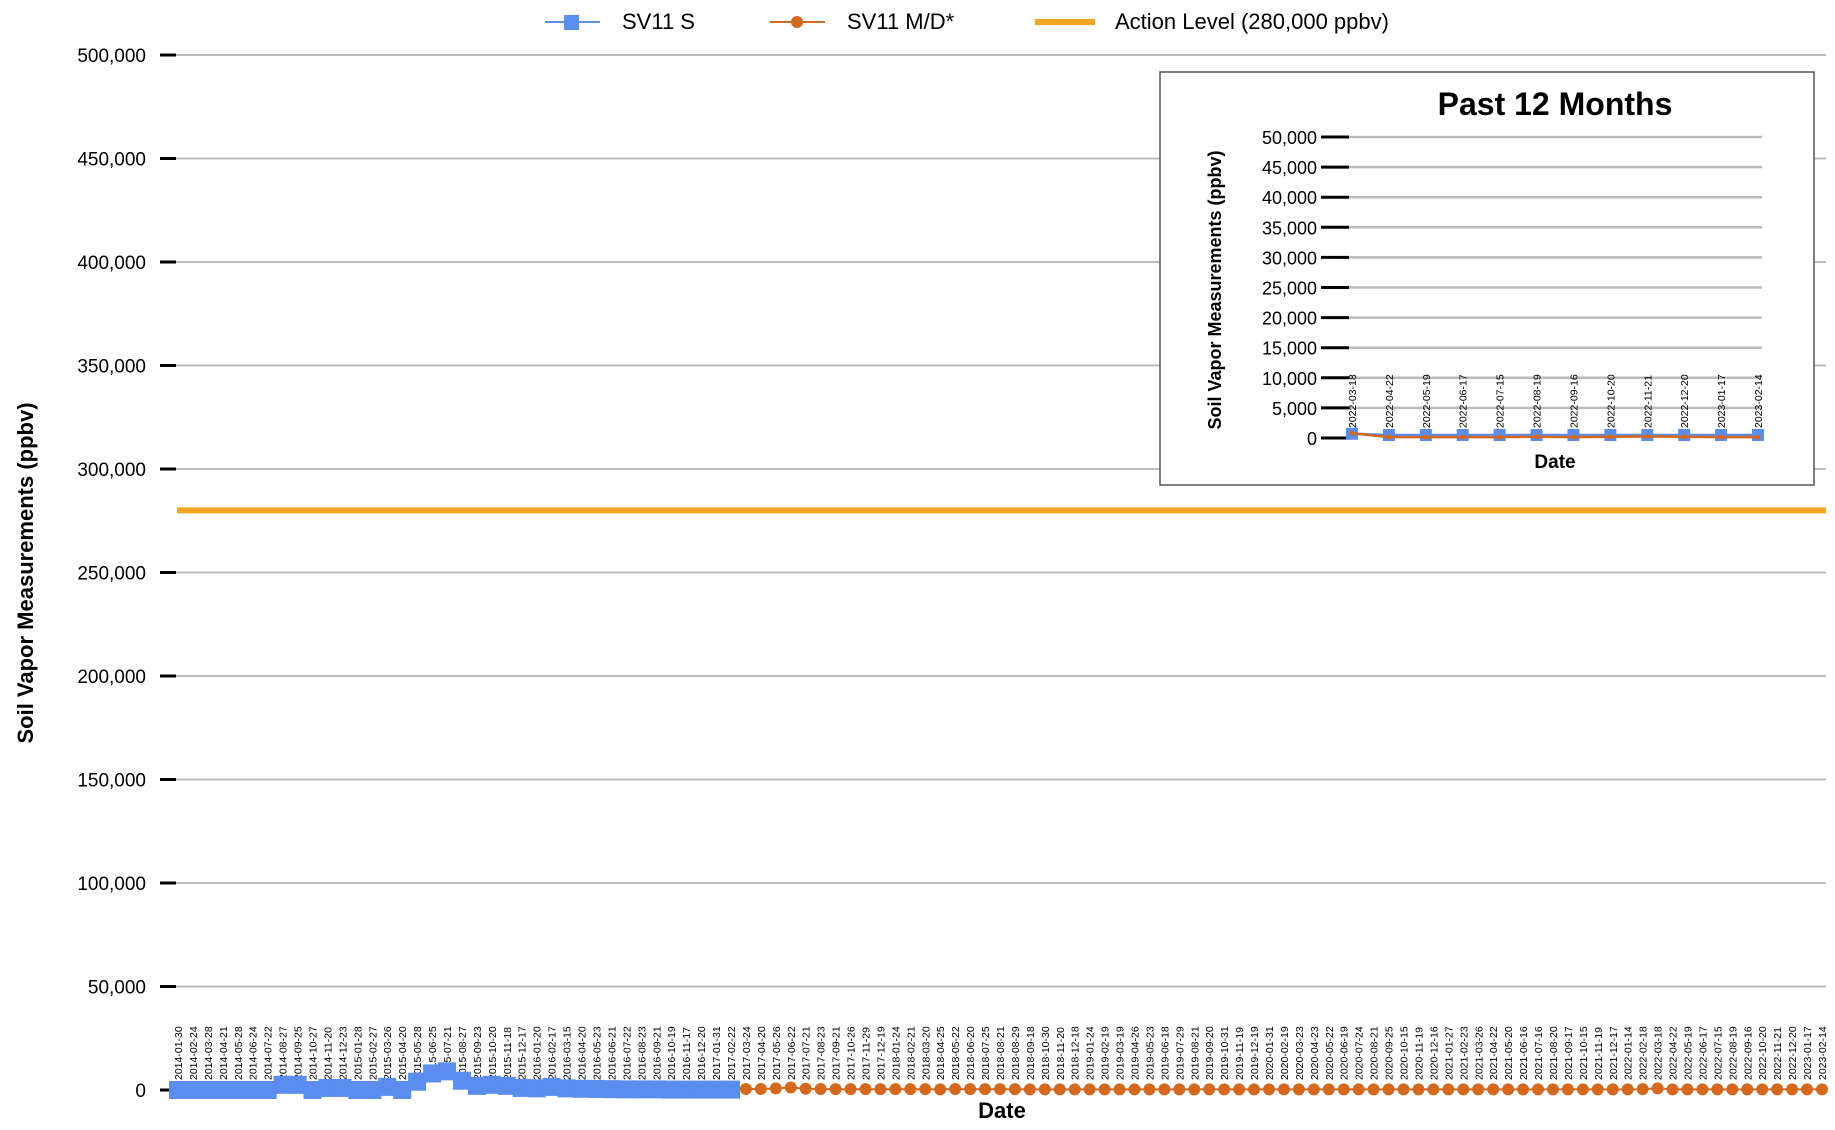 This screenshot has width=1835, height=1130. What do you see at coordinates (1748, 1053) in the screenshot?
I see `x-tick-label: 2022-09-16` at bounding box center [1748, 1053].